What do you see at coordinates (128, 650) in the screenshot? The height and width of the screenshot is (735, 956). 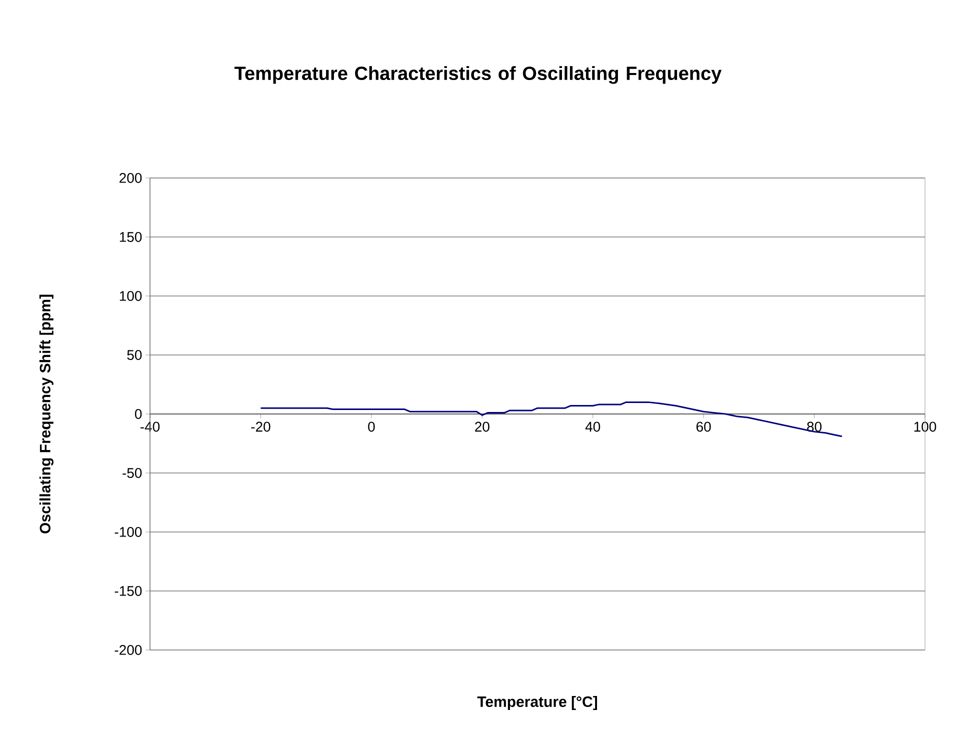 I see `y-tick-label: -200` at bounding box center [128, 650].